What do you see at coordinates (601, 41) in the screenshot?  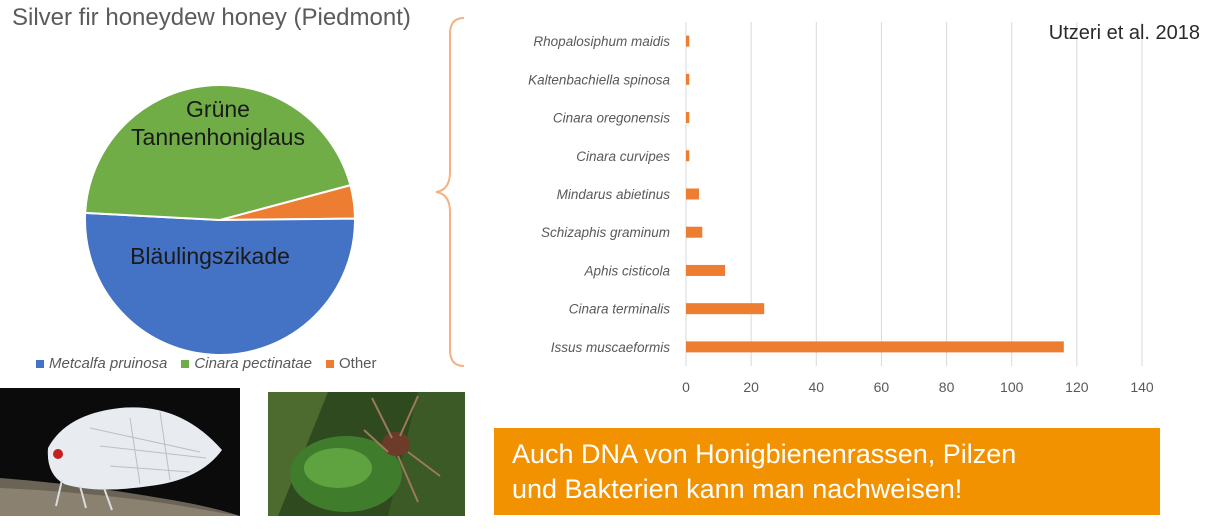 I see `category-label: Rhopalosiphum maidis` at bounding box center [601, 41].